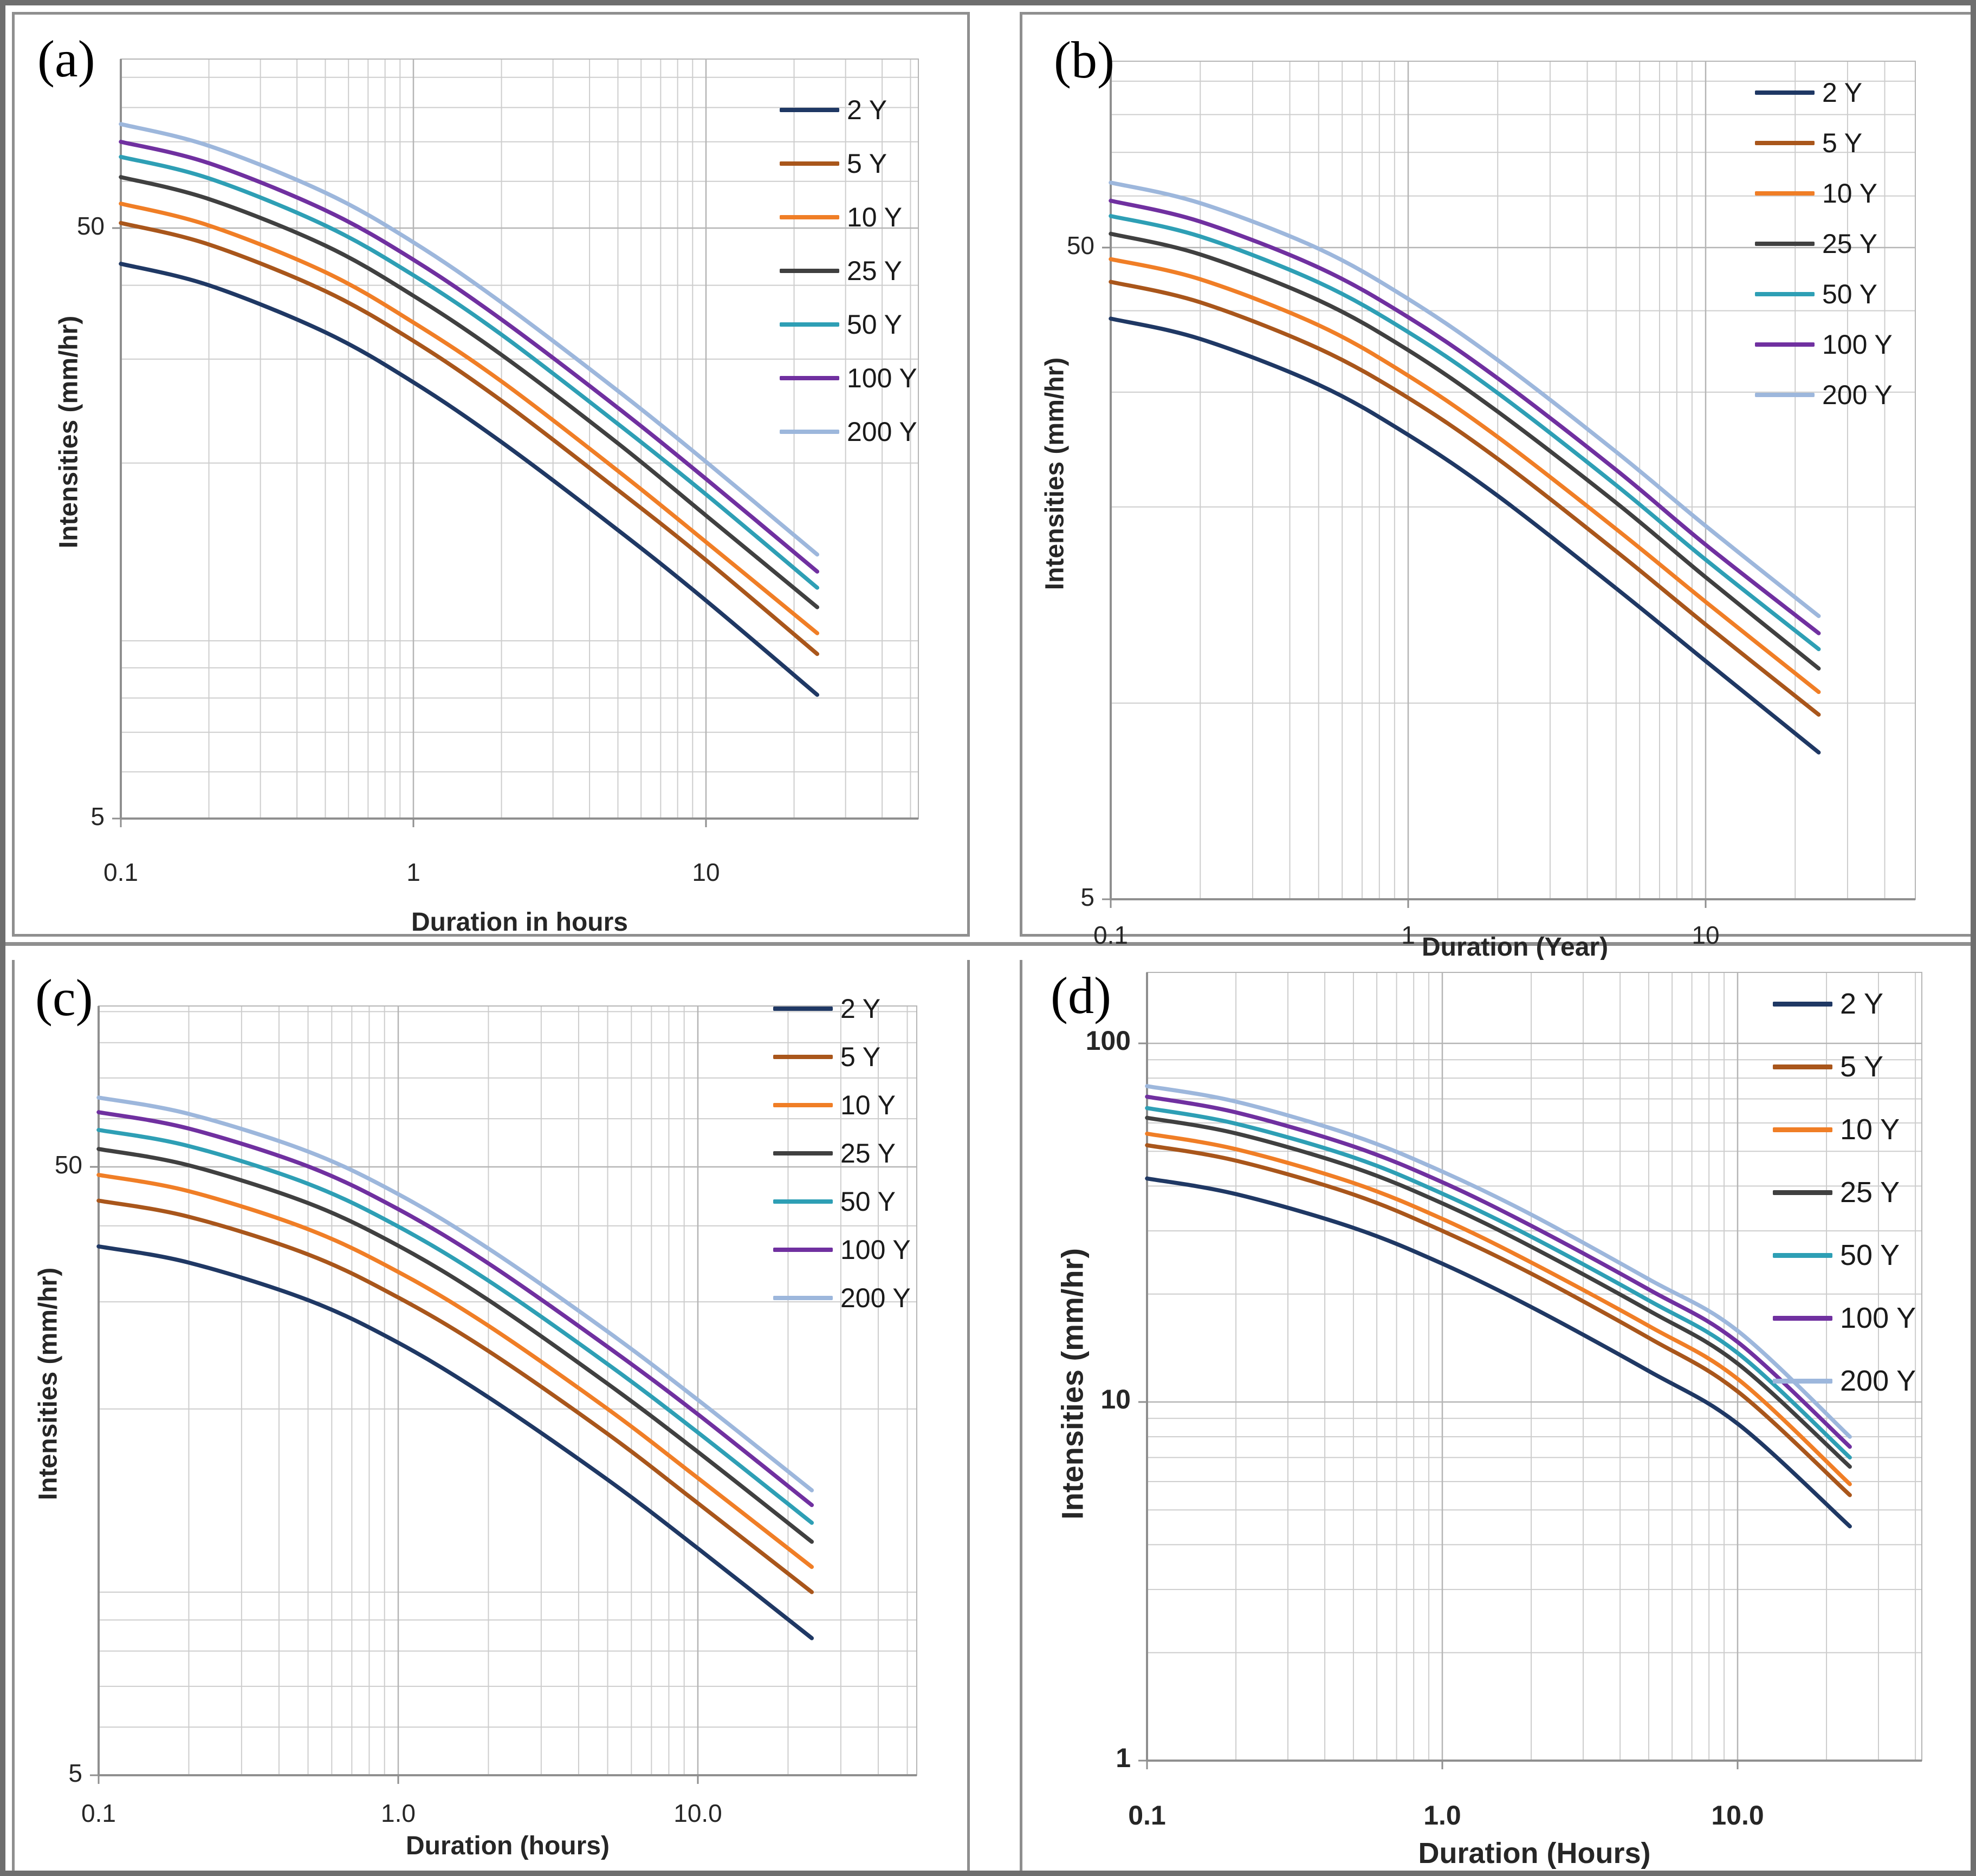 The width and height of the screenshot is (1976, 1876). I want to click on panel-letter-a: (a), so click(66, 59).